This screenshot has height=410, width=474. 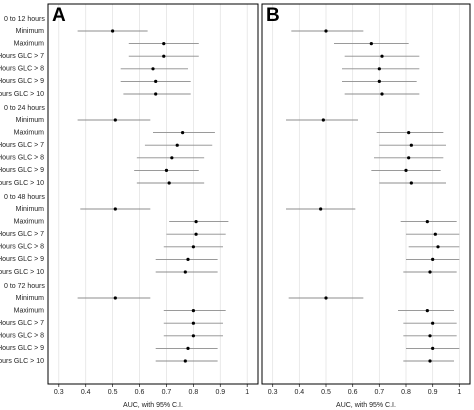 I want to click on panel-title: B, so click(x=273, y=15).